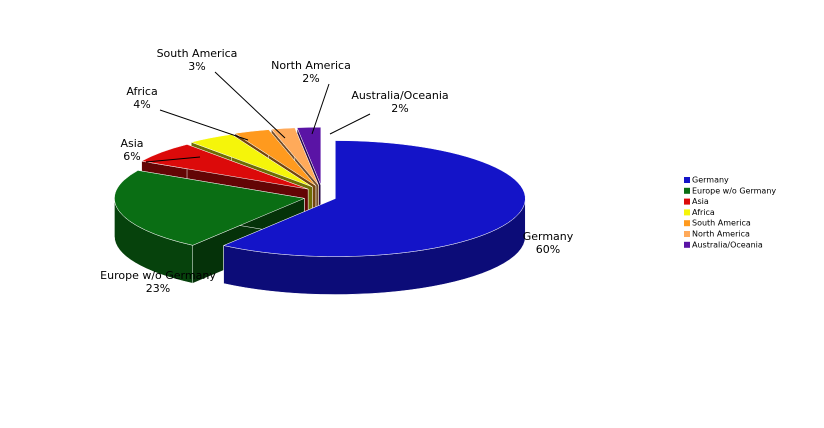 This screenshot has height=428, width=824. I want to click on slice-label: North America, so click(311, 65).